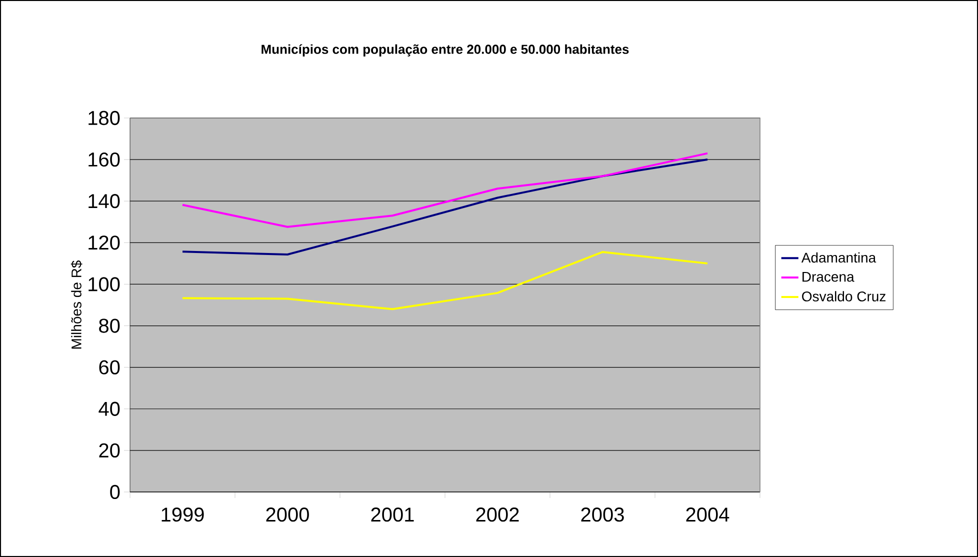 Image resolution: width=978 pixels, height=557 pixels. What do you see at coordinates (109, 325) in the screenshot?
I see `y-tick-label: 80` at bounding box center [109, 325].